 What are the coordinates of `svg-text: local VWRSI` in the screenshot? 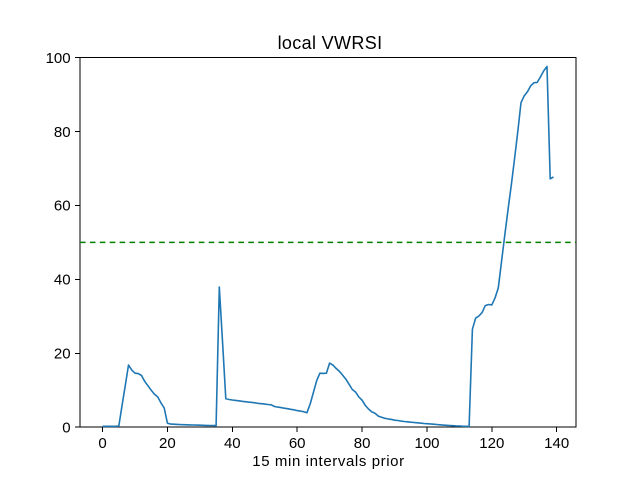 It's located at (330, 43).